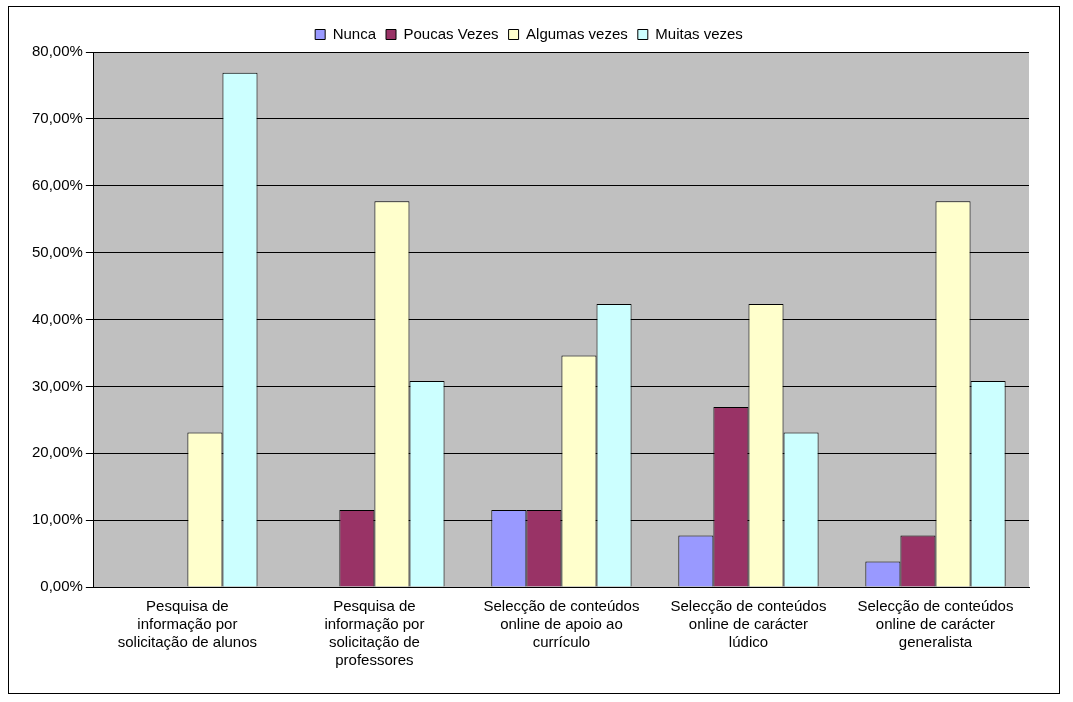  I want to click on x-tick-label: Pesquisa de informação por solicitação de professores, so click(374, 633).